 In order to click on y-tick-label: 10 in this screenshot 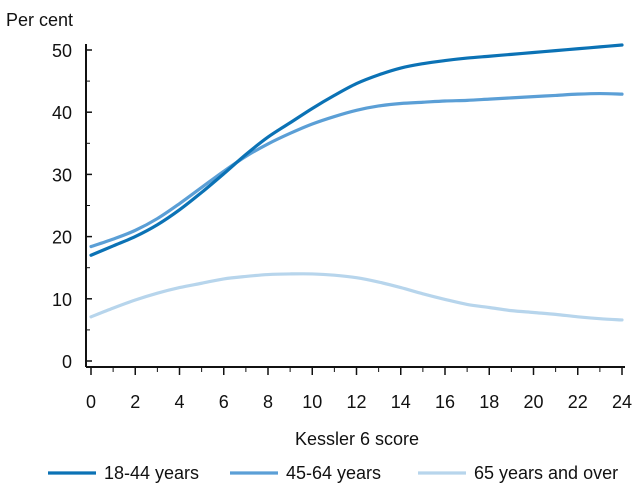, I will do `click(62, 300)`.